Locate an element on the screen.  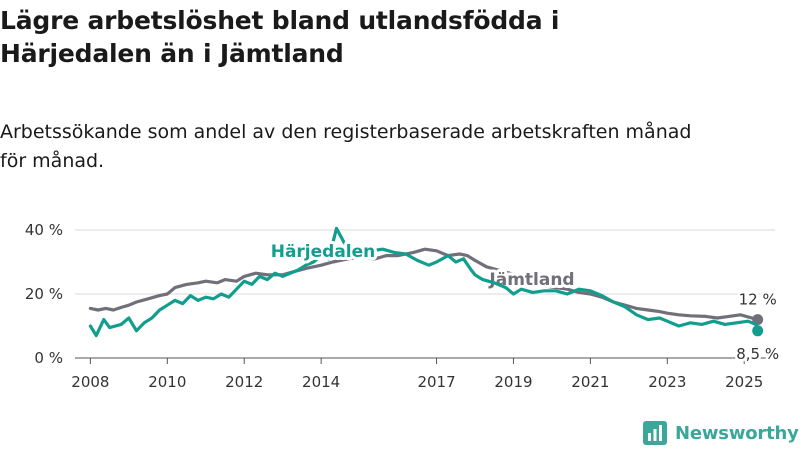
series-label-halo-jamtland: Jämtland is located at coordinates (531, 280).